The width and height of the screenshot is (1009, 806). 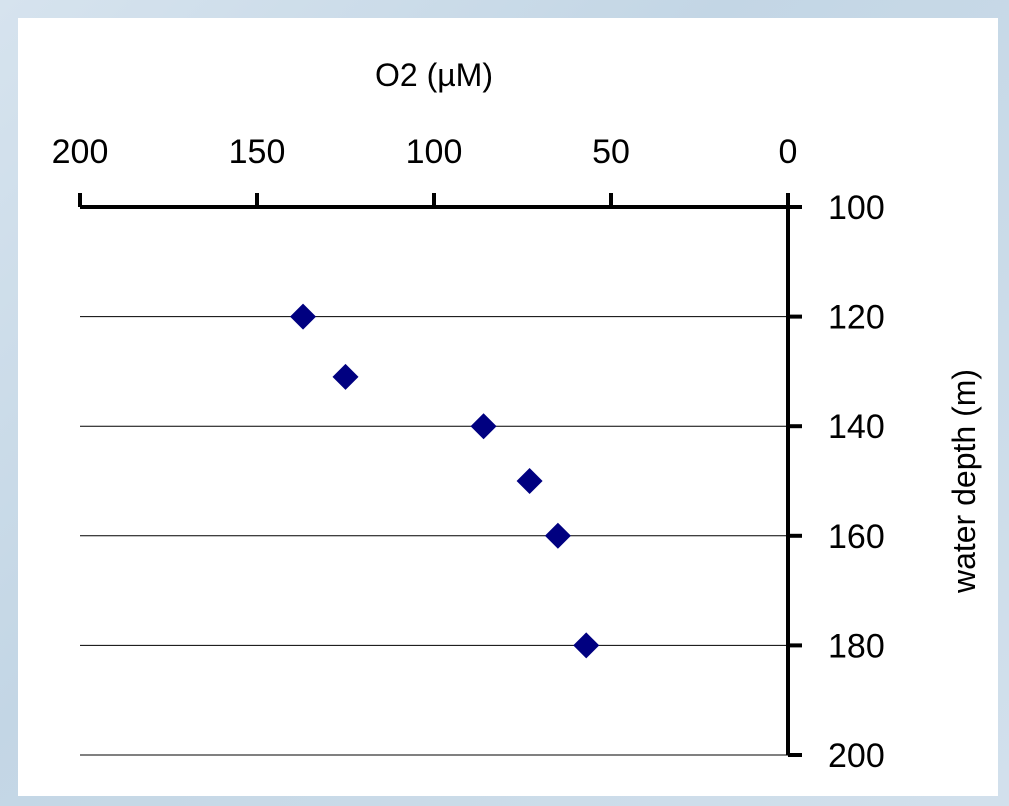 What do you see at coordinates (80, 152) in the screenshot?
I see `x-tick-label: 200` at bounding box center [80, 152].